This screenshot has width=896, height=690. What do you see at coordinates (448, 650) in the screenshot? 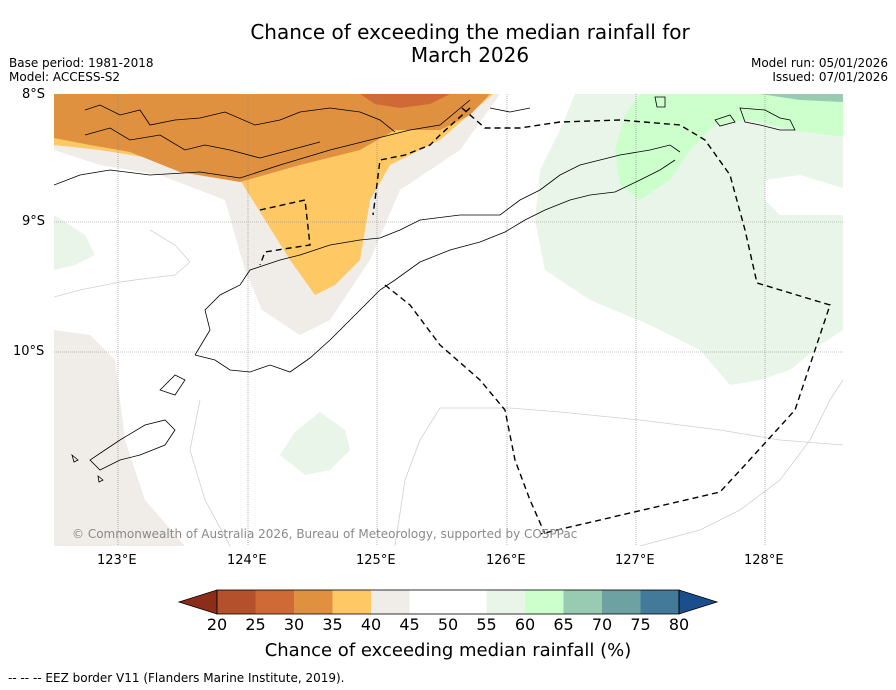
I see `colorbar-title: Chance of exceeding median rainfall (%)` at bounding box center [448, 650].